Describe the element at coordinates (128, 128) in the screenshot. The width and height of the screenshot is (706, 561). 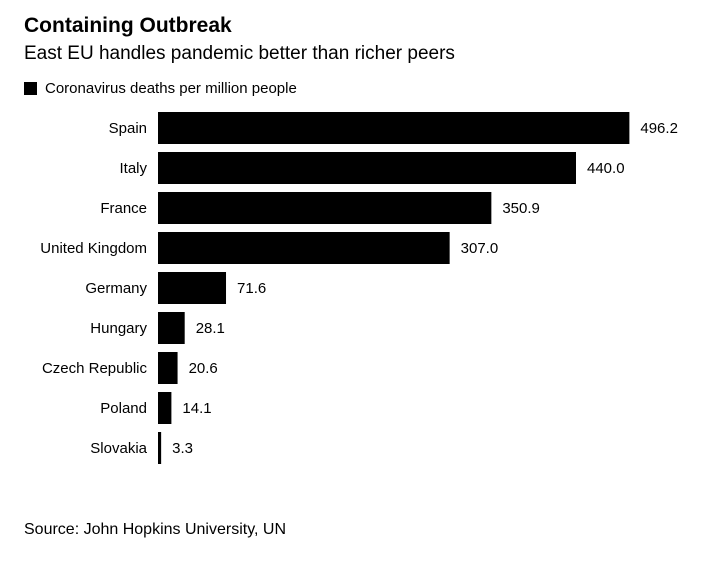
I see `category-label: Spain` at that location.